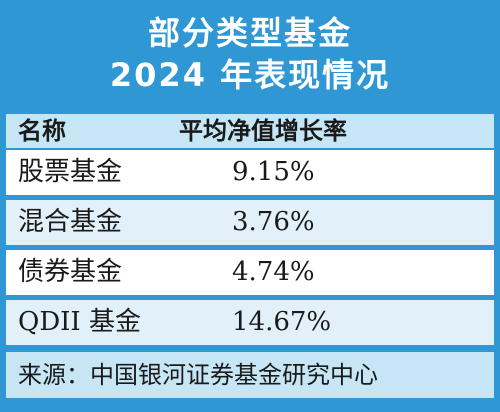  Describe the element at coordinates (263, 131) in the screenshot. I see `header-value: 平均净值增长率` at that location.